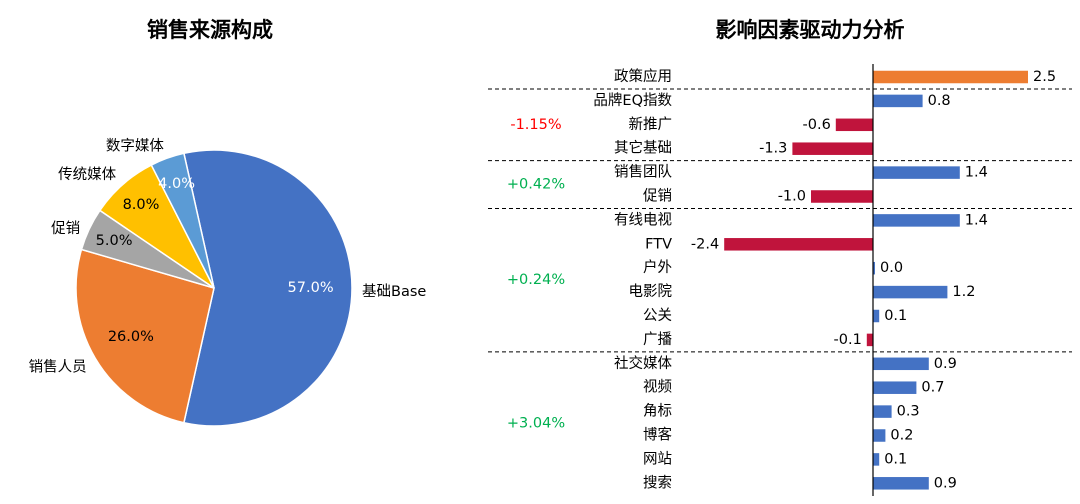  What do you see at coordinates (773, 149) in the screenshot?
I see `driver-value-label: -1.3` at bounding box center [773, 149].